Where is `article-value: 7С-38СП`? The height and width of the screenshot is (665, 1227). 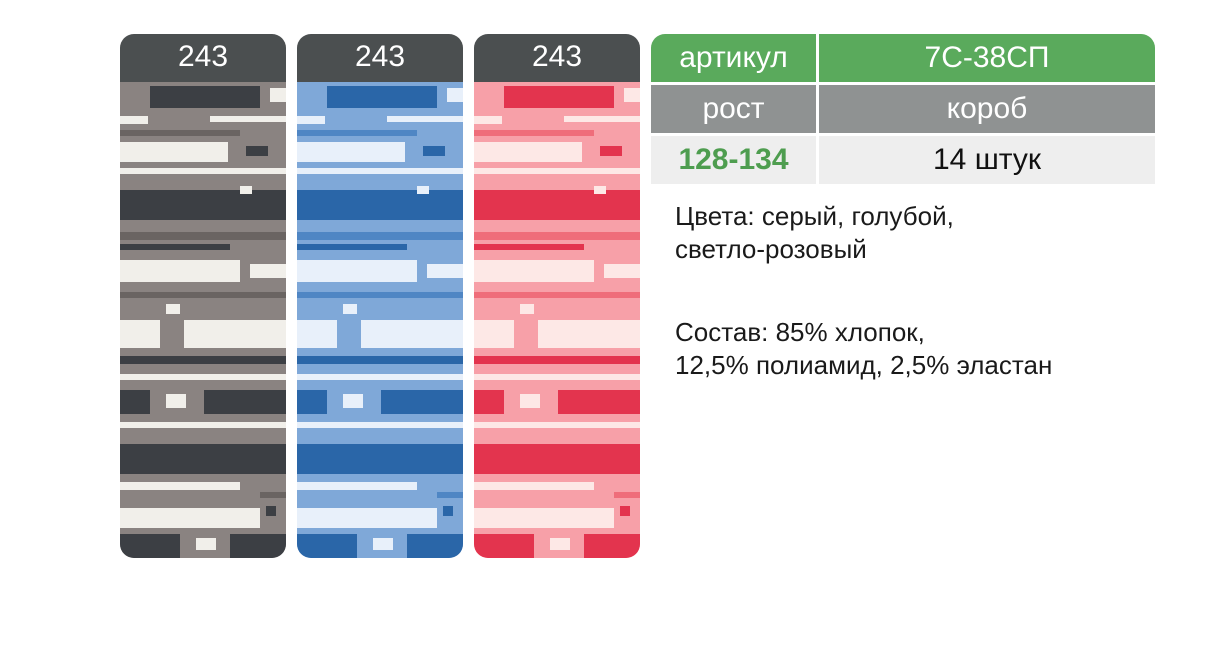 article-value: 7С-38СП is located at coordinates (986, 59).